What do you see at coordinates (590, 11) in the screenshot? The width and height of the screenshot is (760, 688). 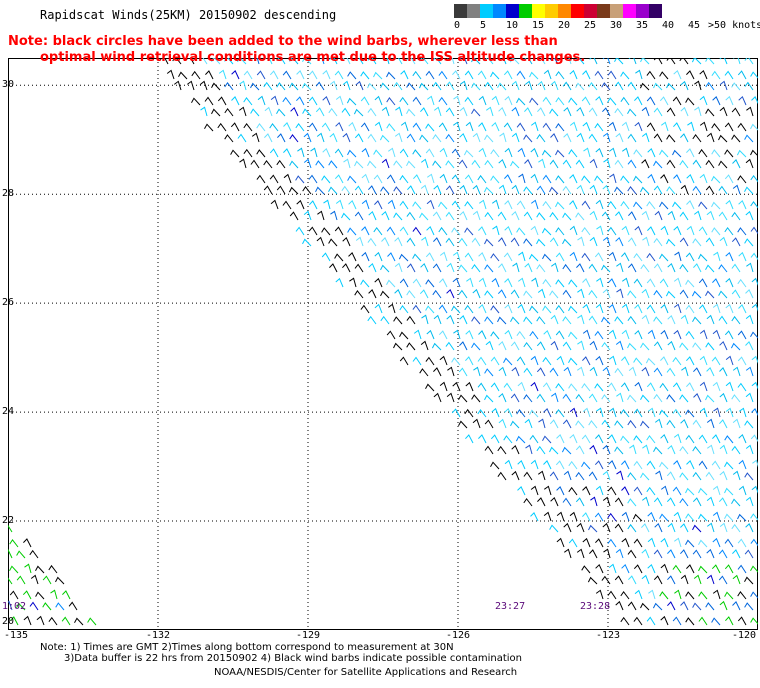 I see `legend-swatch` at bounding box center [590, 11].